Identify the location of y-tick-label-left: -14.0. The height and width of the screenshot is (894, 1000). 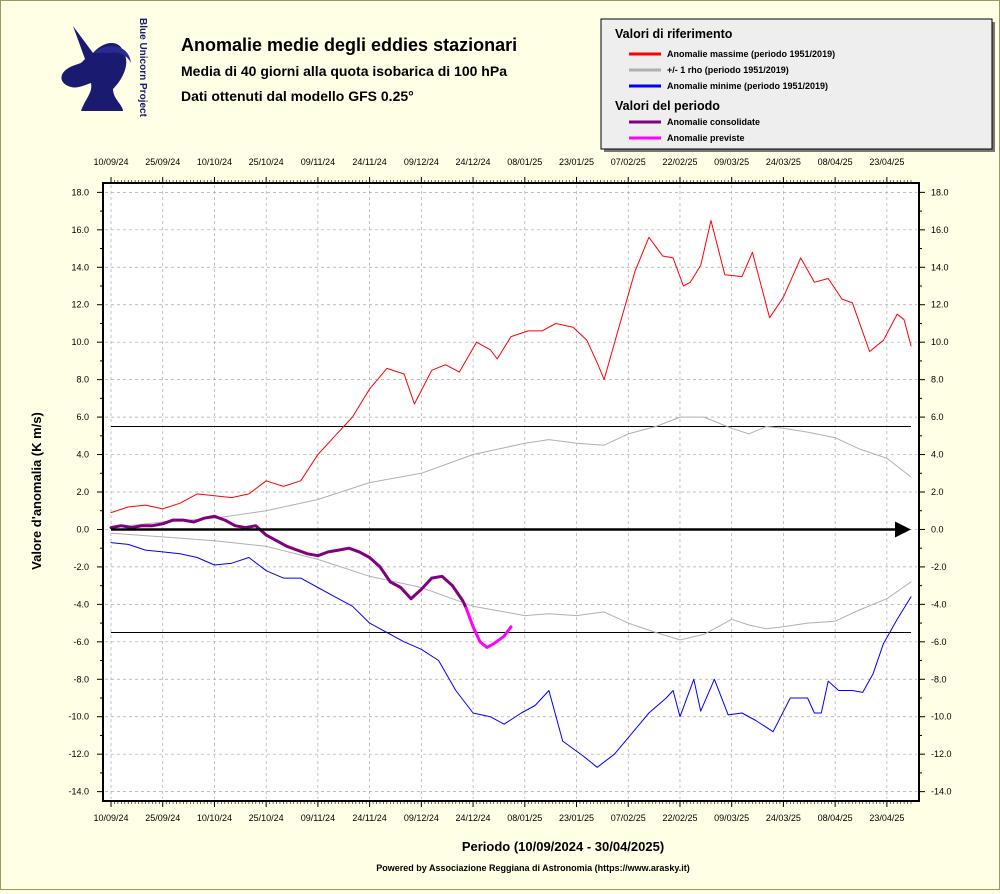
(78, 792).